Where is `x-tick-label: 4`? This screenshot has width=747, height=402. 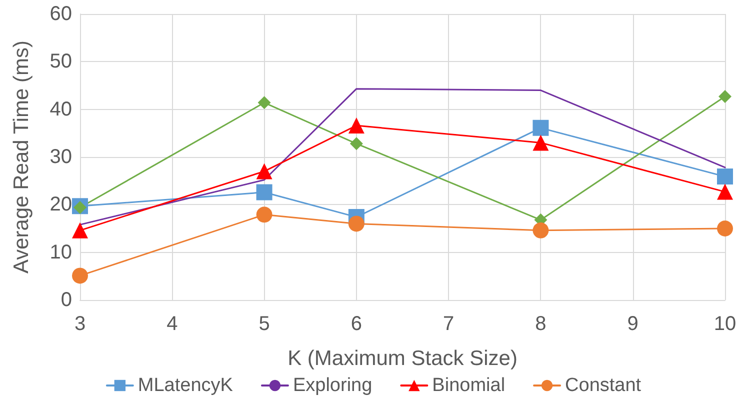
x-tick-label: 4 is located at coordinates (172, 324).